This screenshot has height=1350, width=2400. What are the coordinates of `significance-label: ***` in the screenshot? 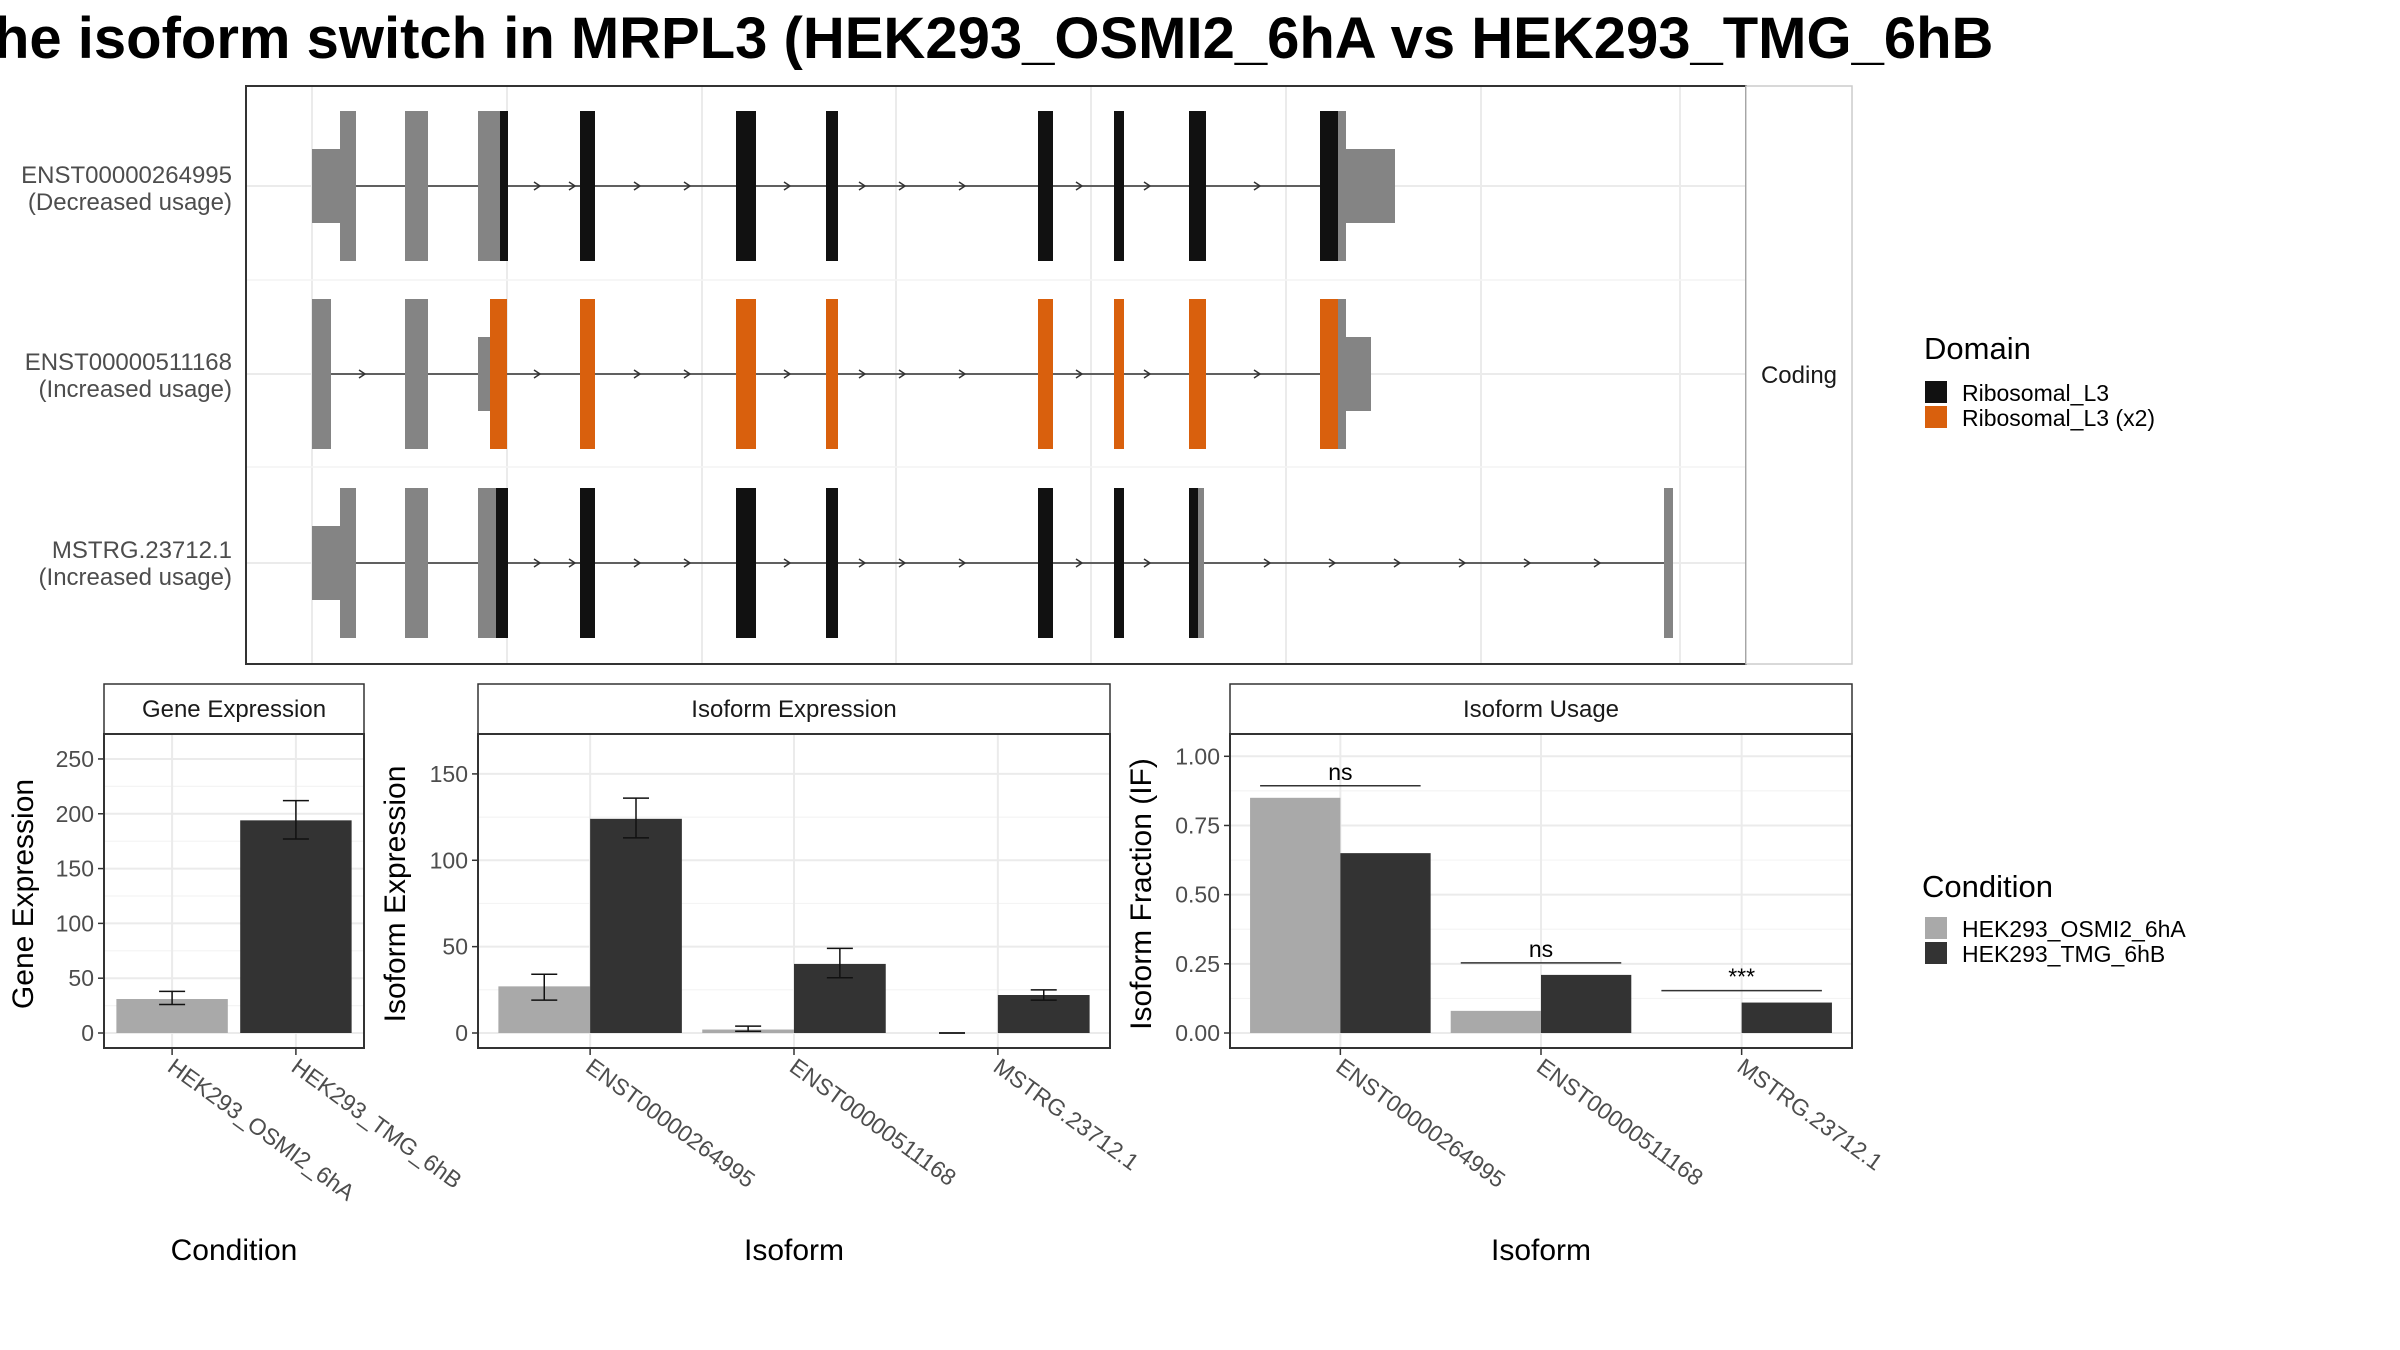 It's located at (1741, 977).